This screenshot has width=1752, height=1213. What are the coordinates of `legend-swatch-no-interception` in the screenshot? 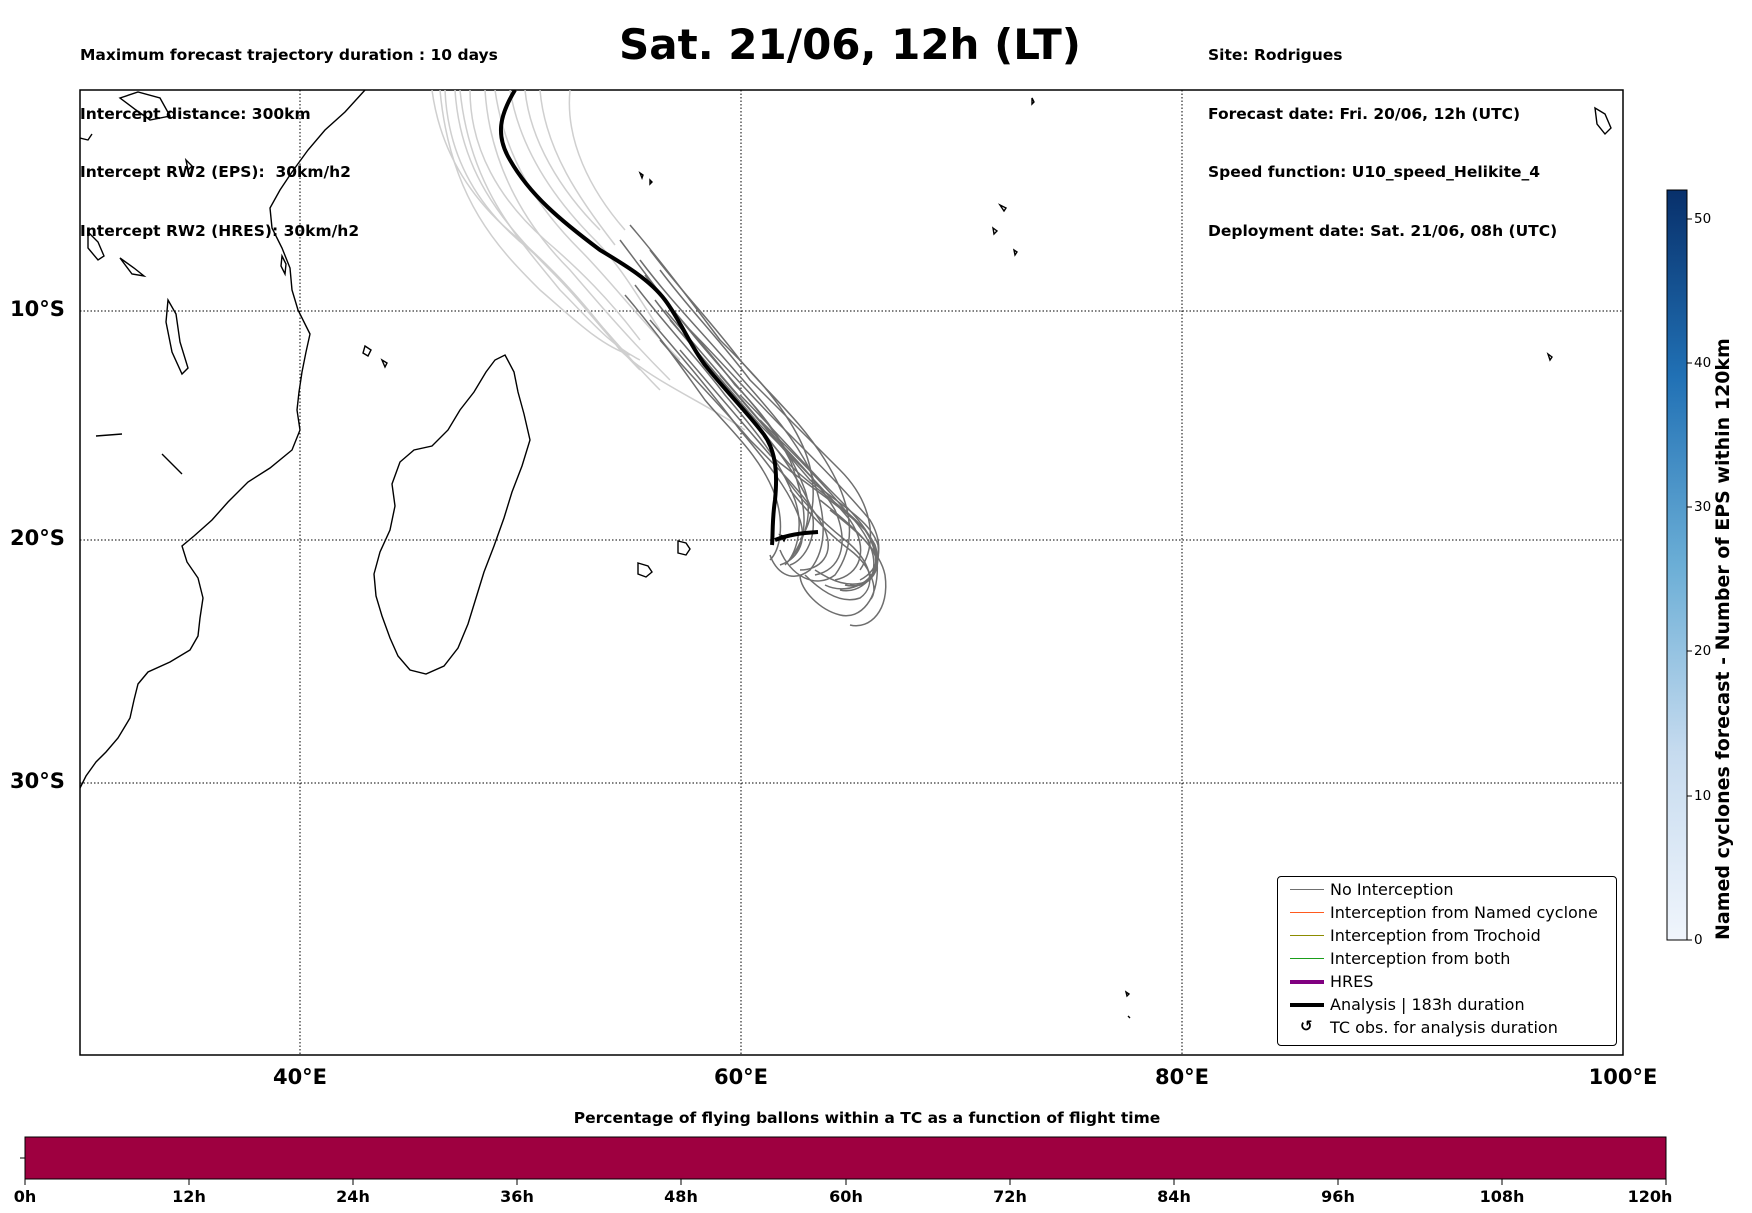 It's located at (1307, 889).